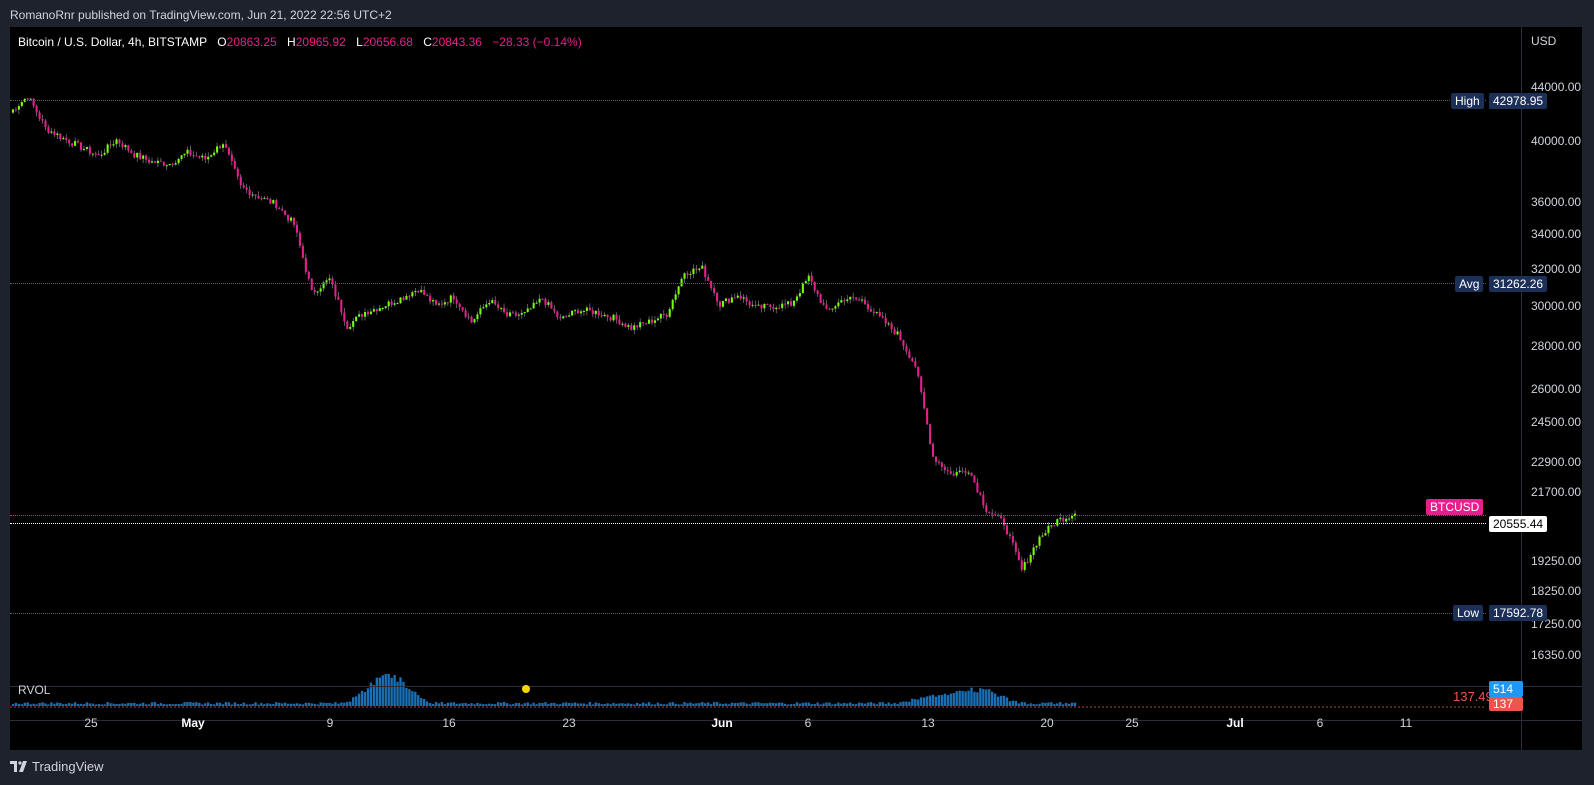 The width and height of the screenshot is (1594, 785). What do you see at coordinates (1518, 524) in the screenshot?
I see `last-price-badge: 20555.44` at bounding box center [1518, 524].